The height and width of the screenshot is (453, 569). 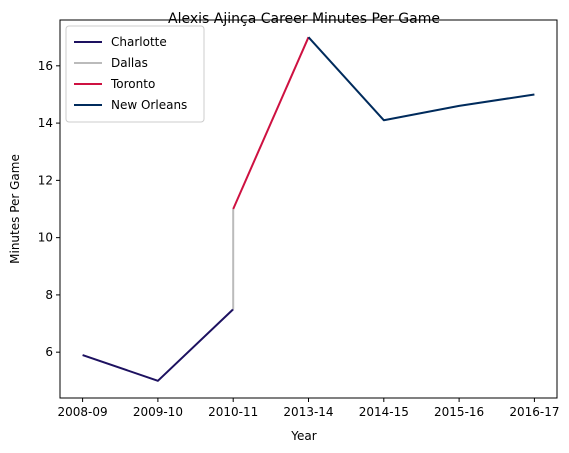 What do you see at coordinates (135, 74) in the screenshot?
I see `legend: Charlotte Dallas Toronto New Orleans` at bounding box center [135, 74].